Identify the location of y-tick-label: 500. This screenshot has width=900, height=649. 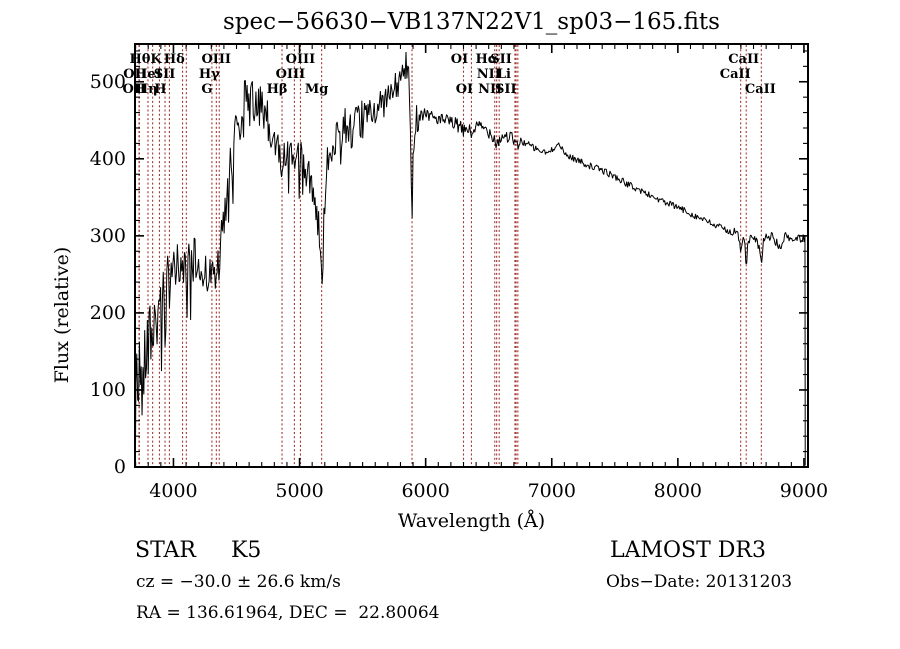
(108, 82).